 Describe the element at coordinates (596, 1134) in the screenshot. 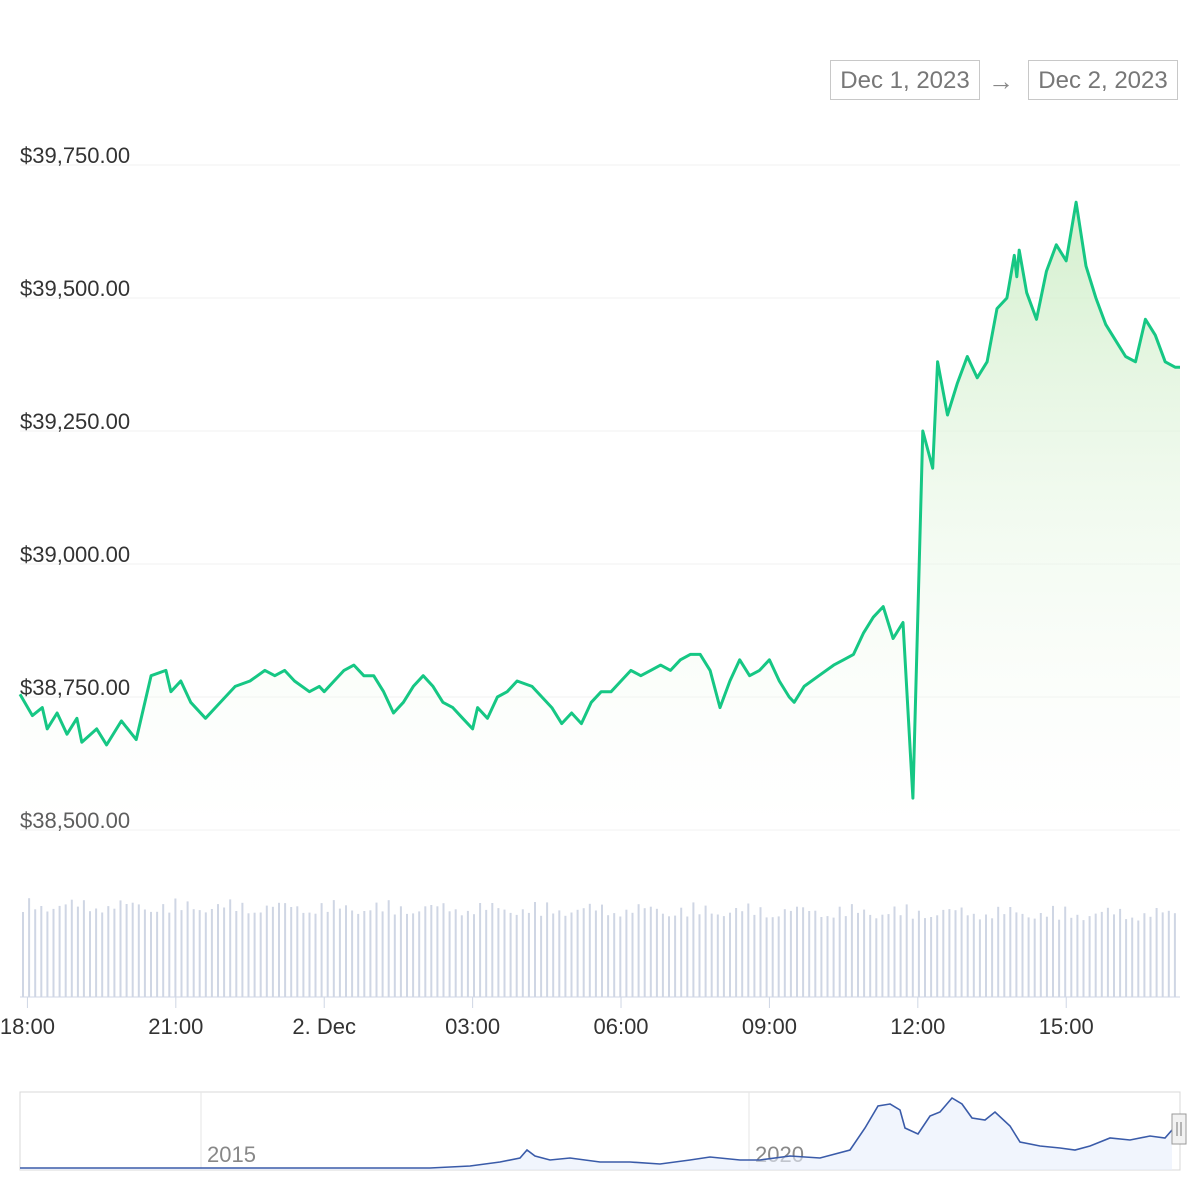

I see `navigator-area` at that location.